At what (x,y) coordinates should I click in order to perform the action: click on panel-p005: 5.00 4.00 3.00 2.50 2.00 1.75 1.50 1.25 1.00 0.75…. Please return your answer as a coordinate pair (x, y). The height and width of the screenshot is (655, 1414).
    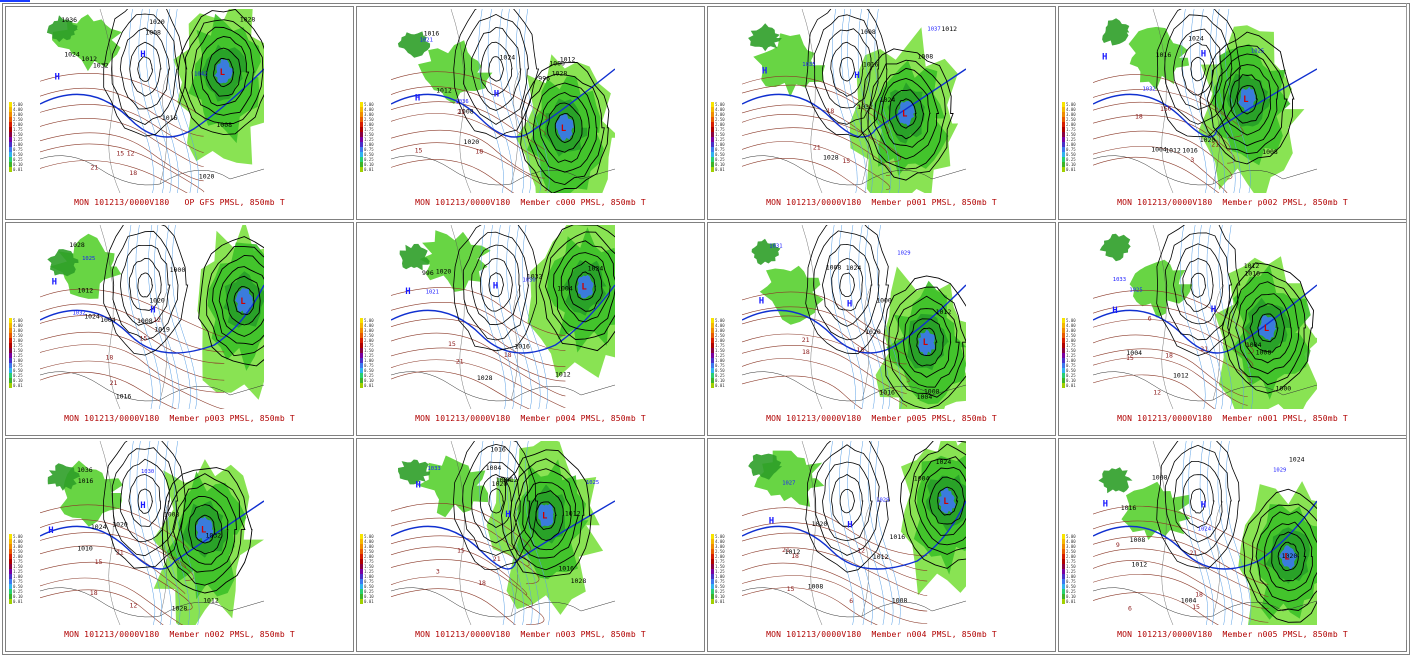
    Looking at the image, I should click on (881, 329).